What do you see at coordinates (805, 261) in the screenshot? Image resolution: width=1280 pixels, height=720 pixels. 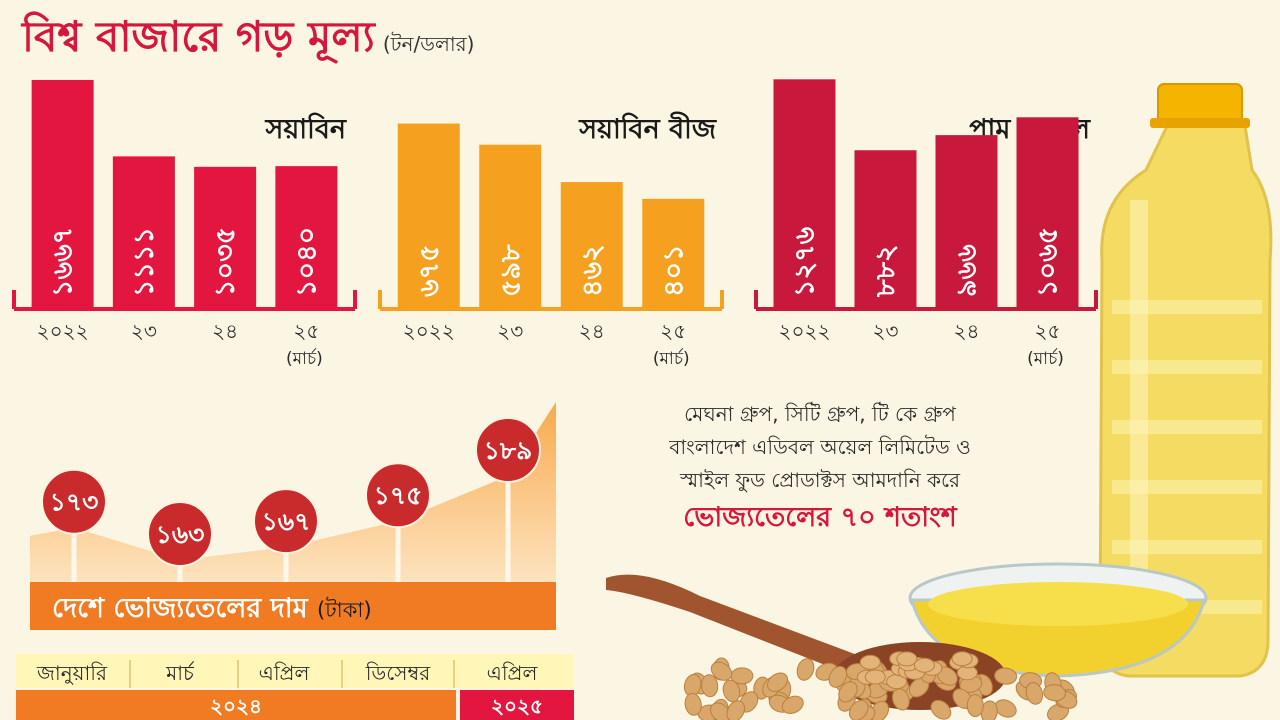 I see `bar-value-label: ১২৭৬` at bounding box center [805, 261].